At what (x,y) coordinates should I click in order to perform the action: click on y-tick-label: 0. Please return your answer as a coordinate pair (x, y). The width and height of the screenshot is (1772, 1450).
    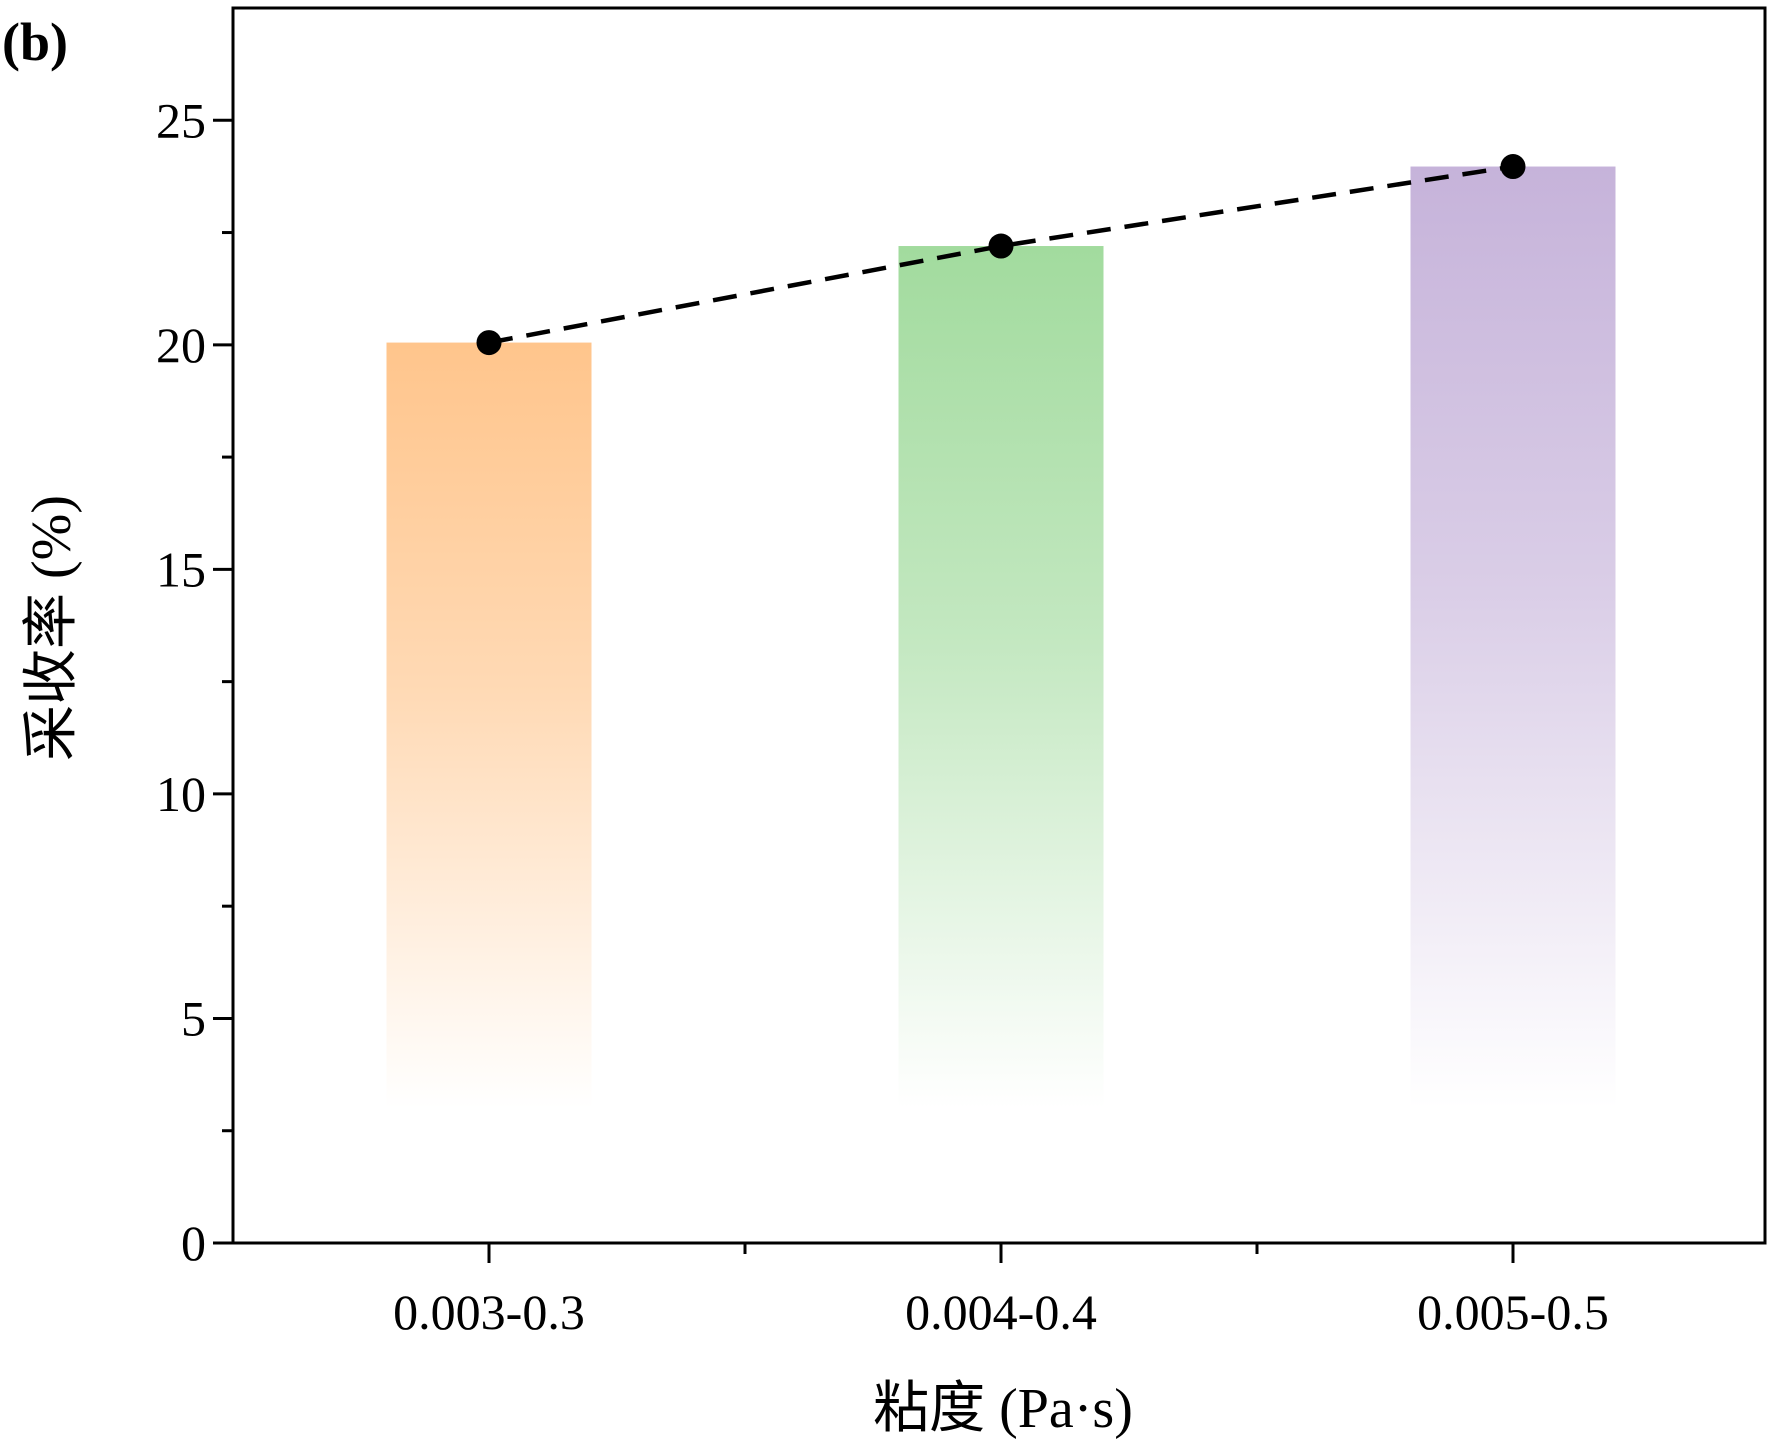
    Looking at the image, I should click on (193, 1243).